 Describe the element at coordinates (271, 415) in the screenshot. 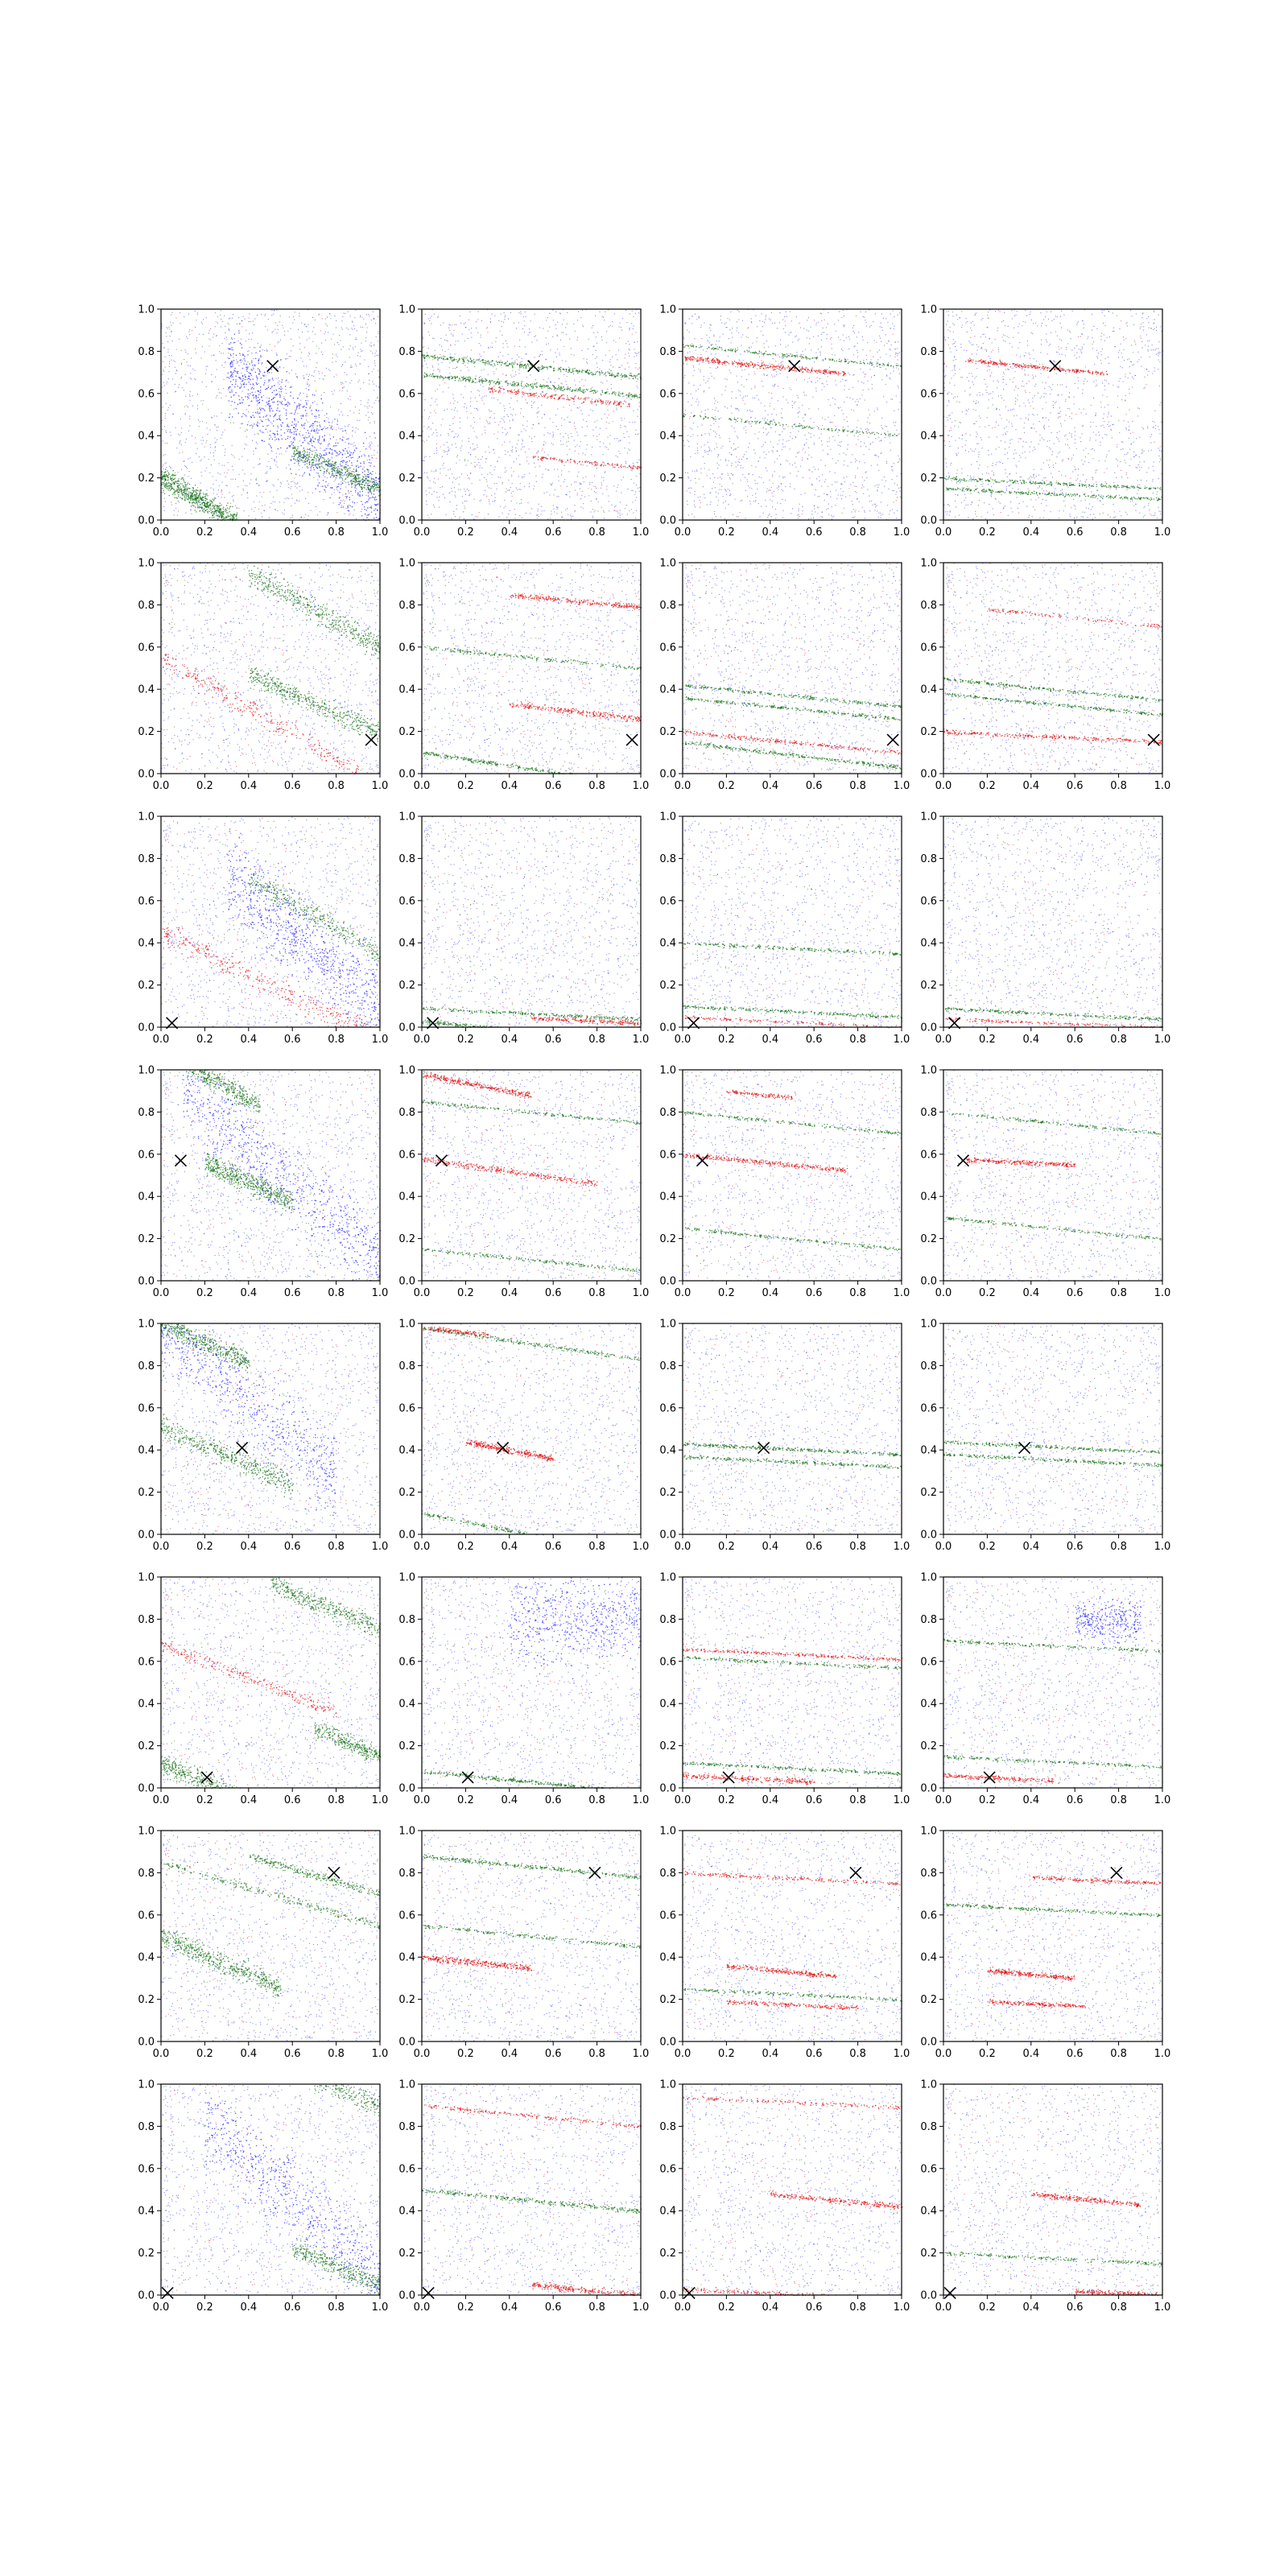

I see `background-points` at that location.